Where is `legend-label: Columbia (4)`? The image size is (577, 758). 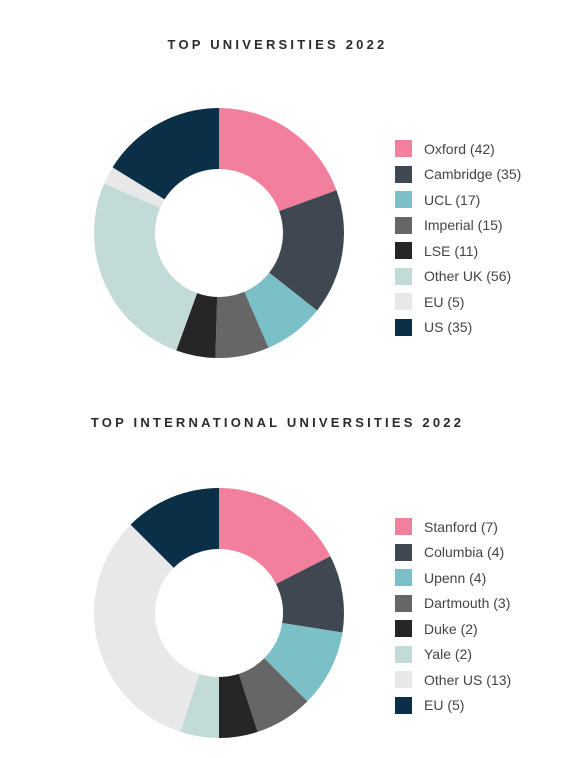 legend-label: Columbia (4) is located at coordinates (464, 552).